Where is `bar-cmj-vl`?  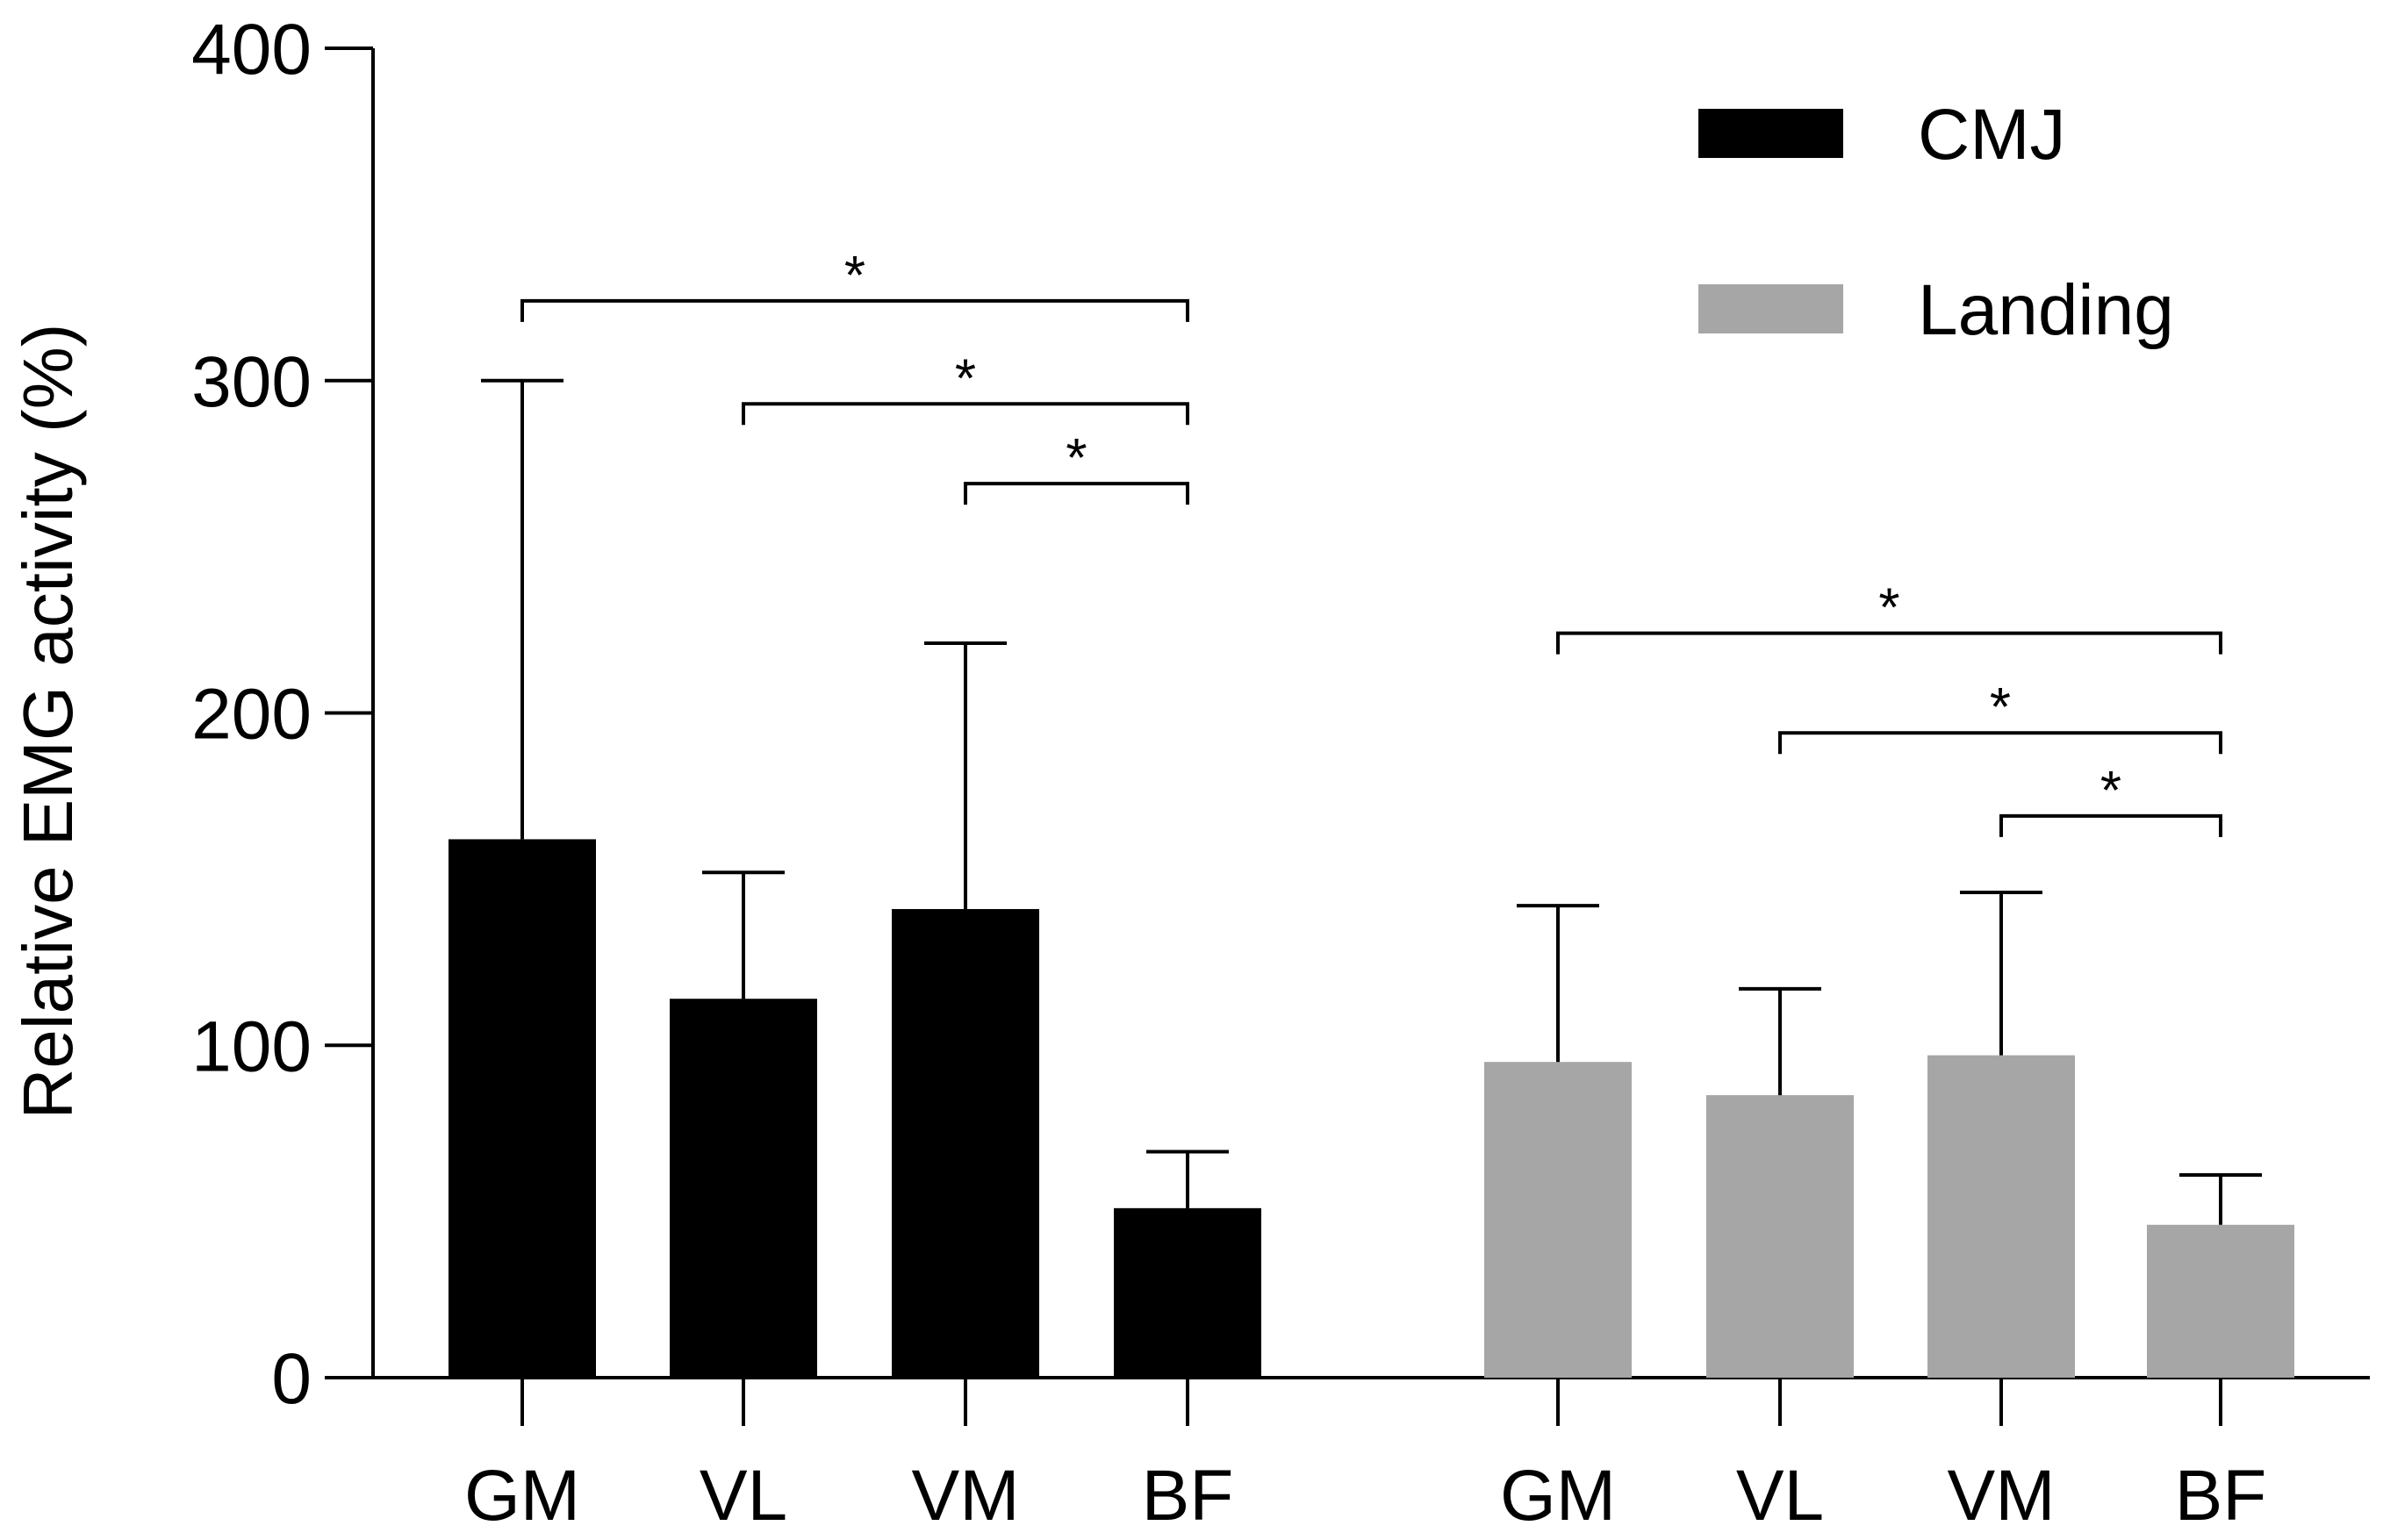 bar-cmj-vl is located at coordinates (744, 1188).